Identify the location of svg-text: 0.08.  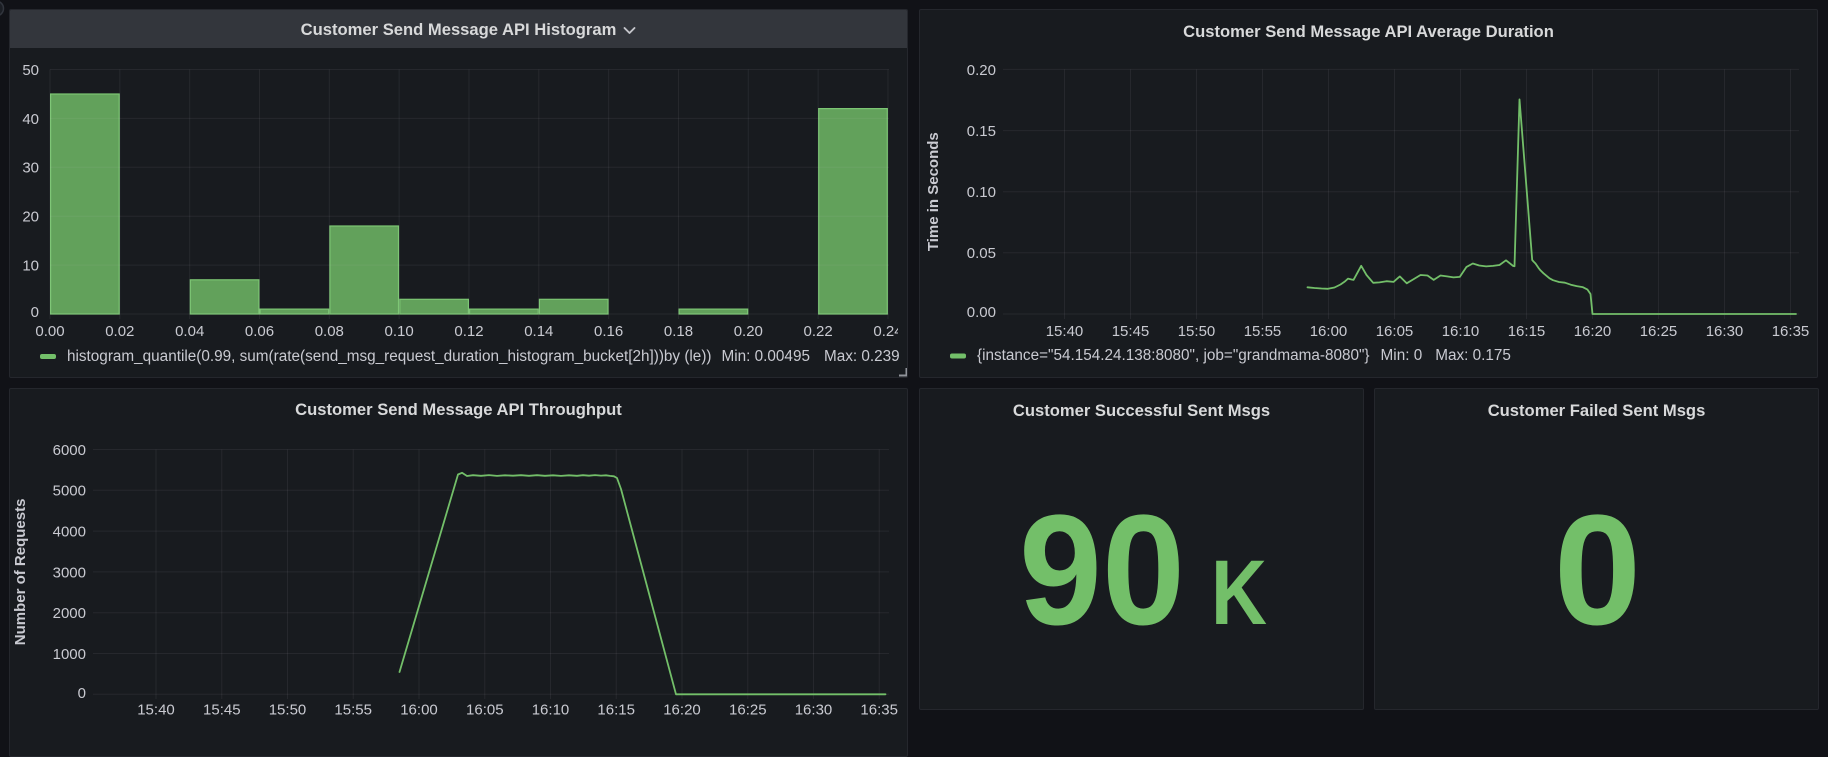
(329, 331).